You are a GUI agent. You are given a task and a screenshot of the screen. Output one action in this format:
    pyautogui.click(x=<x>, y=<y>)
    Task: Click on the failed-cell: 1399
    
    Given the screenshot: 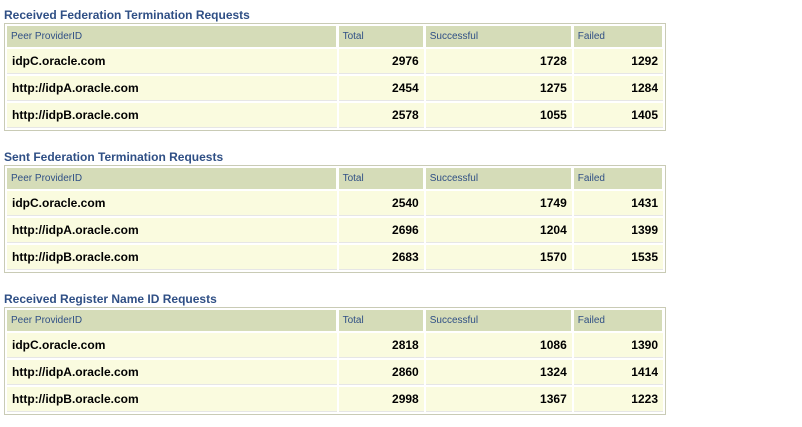 What is the action you would take?
    pyautogui.click(x=618, y=230)
    